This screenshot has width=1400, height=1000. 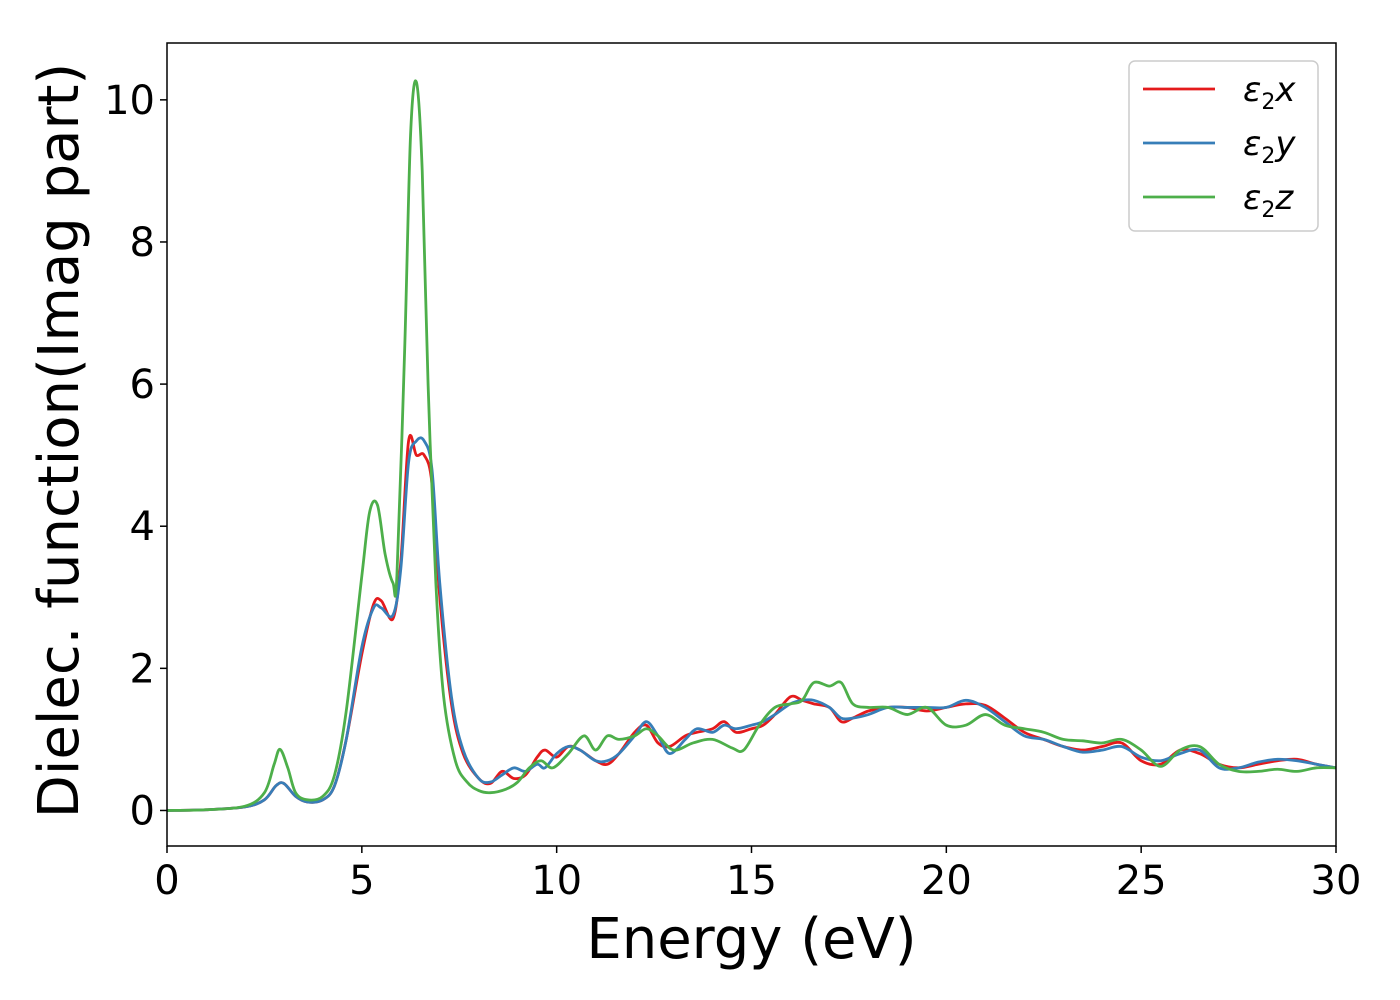 I want to click on legend-entry-y: ε2y, so click(x=1219, y=146).